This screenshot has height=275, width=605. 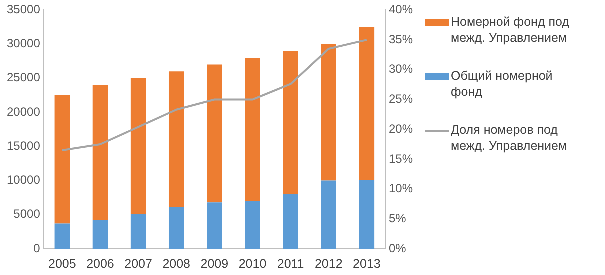 I want to click on legend-label: Общий номерной фонд, so click(x=502, y=84).